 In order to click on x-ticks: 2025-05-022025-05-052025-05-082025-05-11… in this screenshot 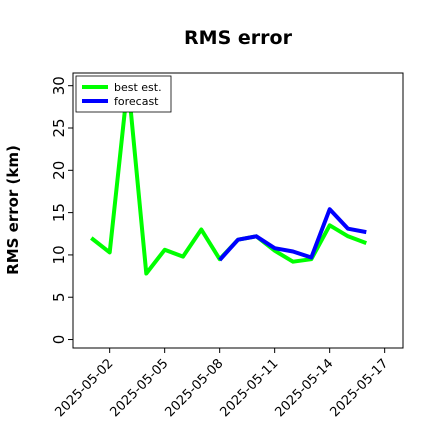, I will do `click(221, 384)`.